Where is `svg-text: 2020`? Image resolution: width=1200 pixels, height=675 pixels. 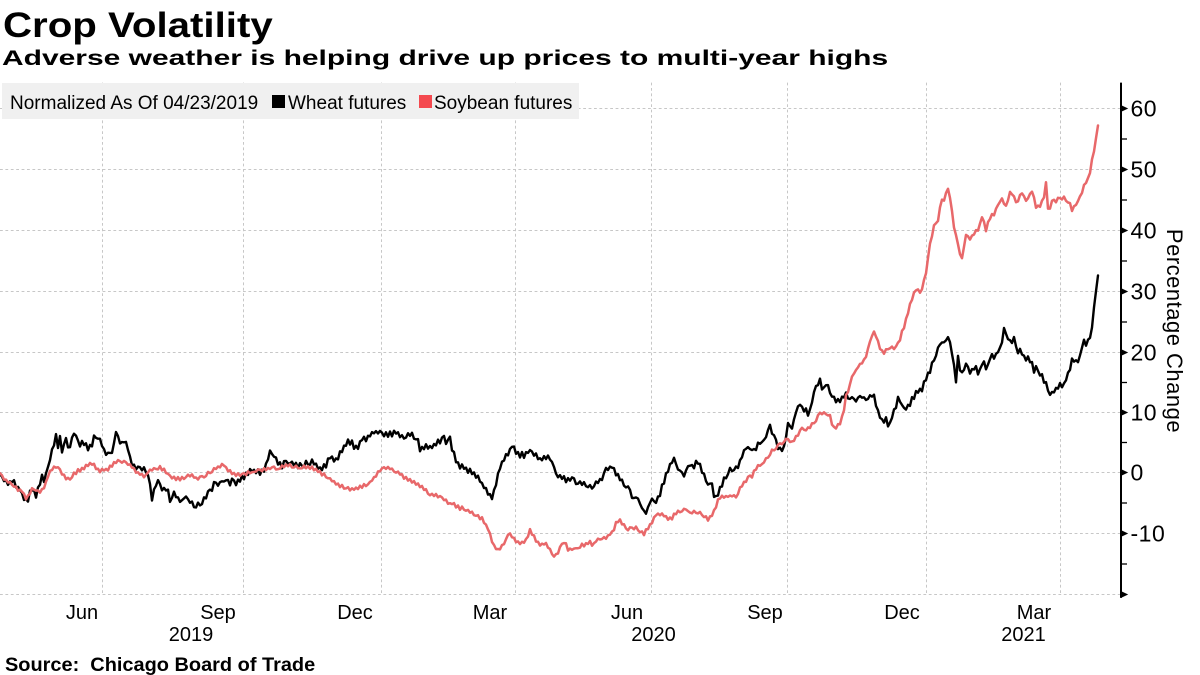 svg-text: 2020 is located at coordinates (653, 635).